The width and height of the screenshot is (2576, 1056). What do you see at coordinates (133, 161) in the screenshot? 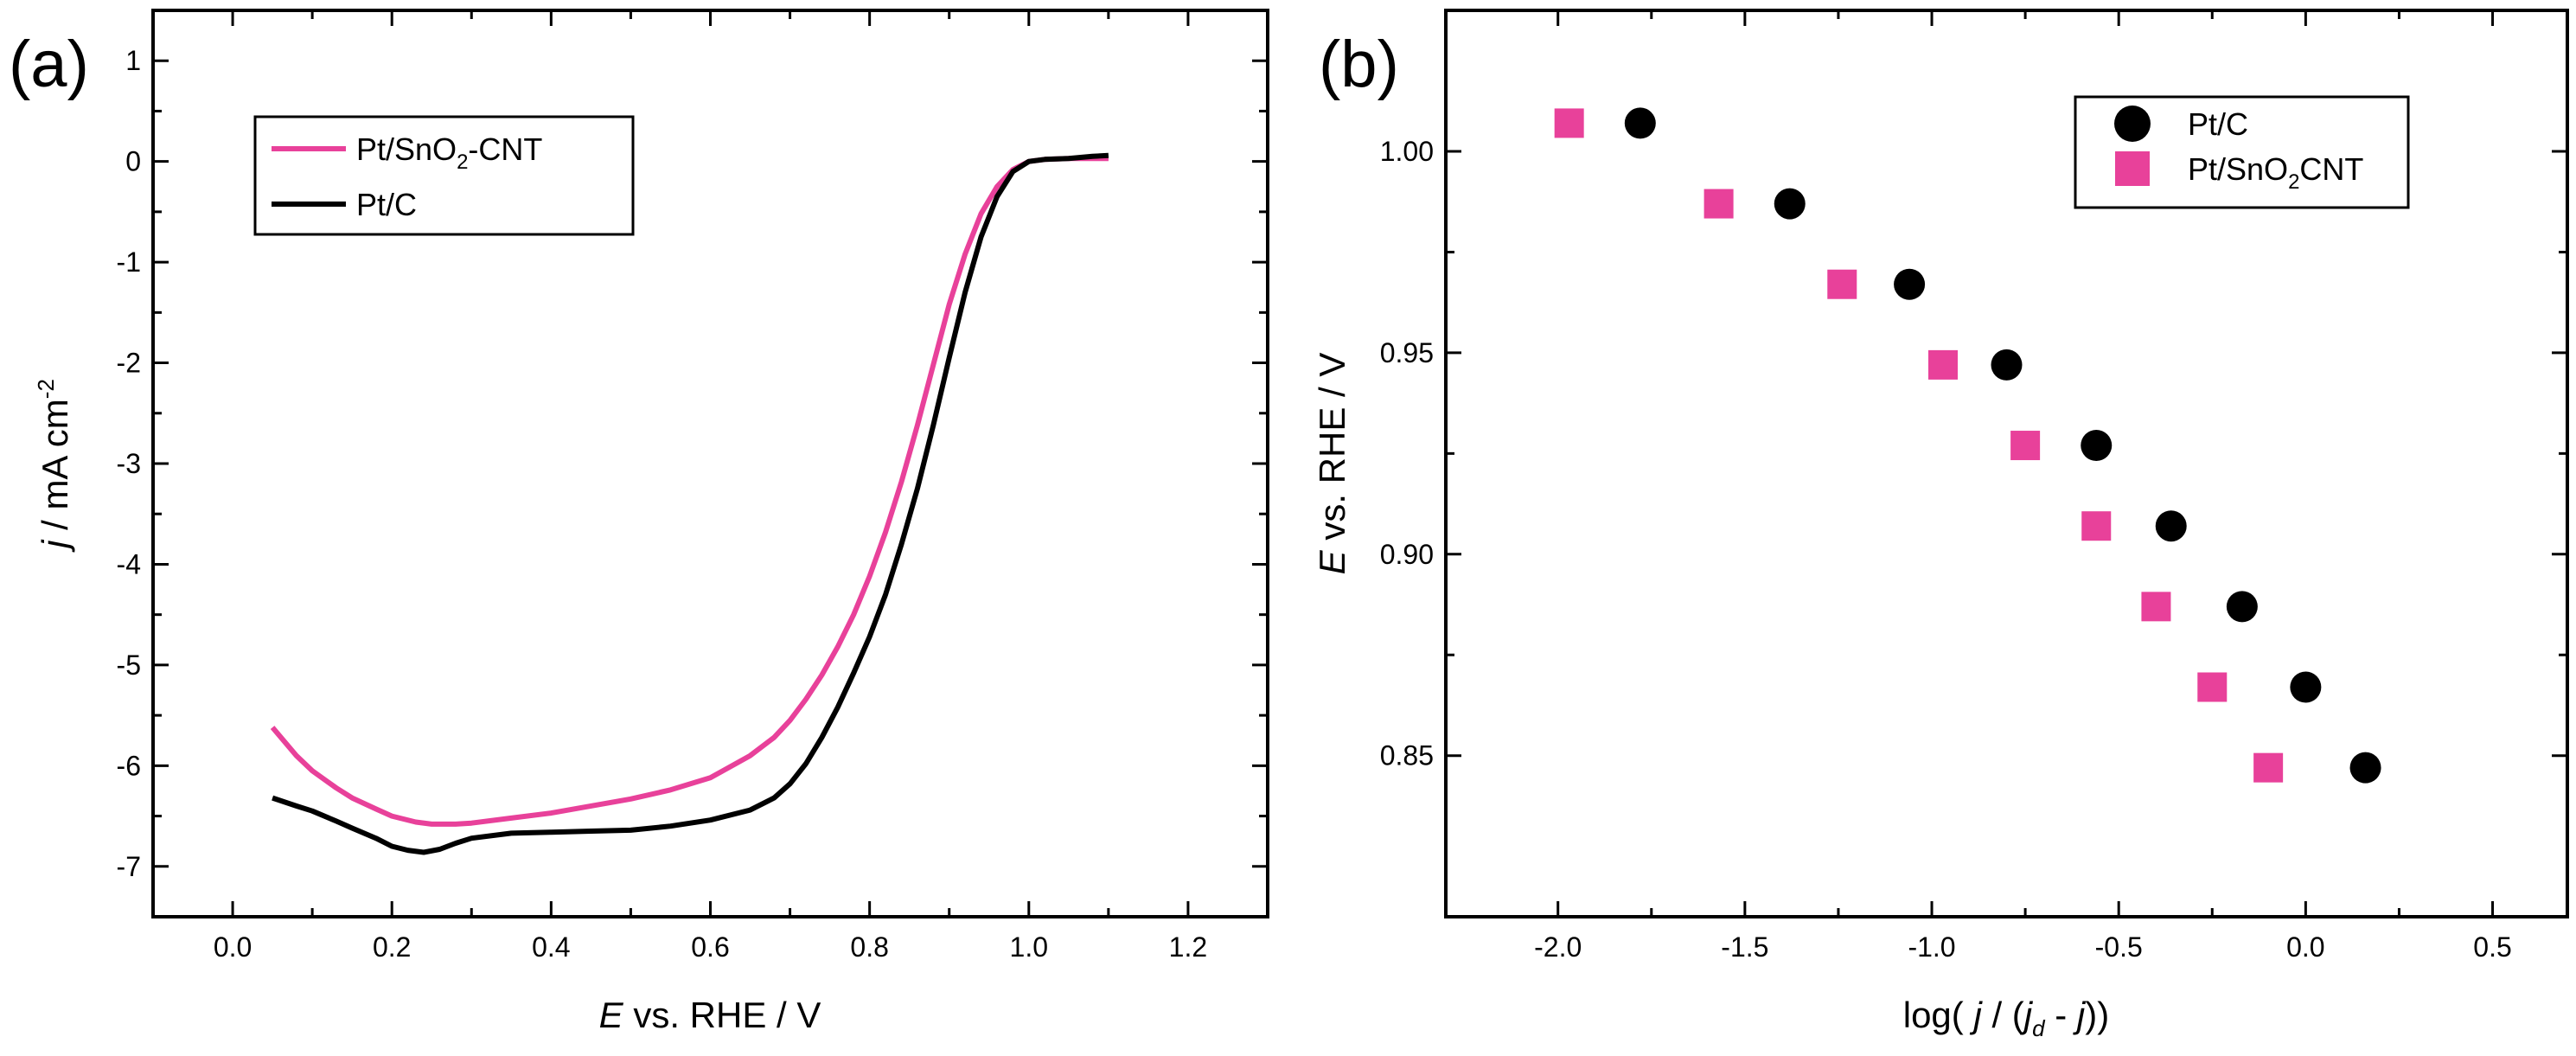
I see `y-tick-label: 0` at bounding box center [133, 161].